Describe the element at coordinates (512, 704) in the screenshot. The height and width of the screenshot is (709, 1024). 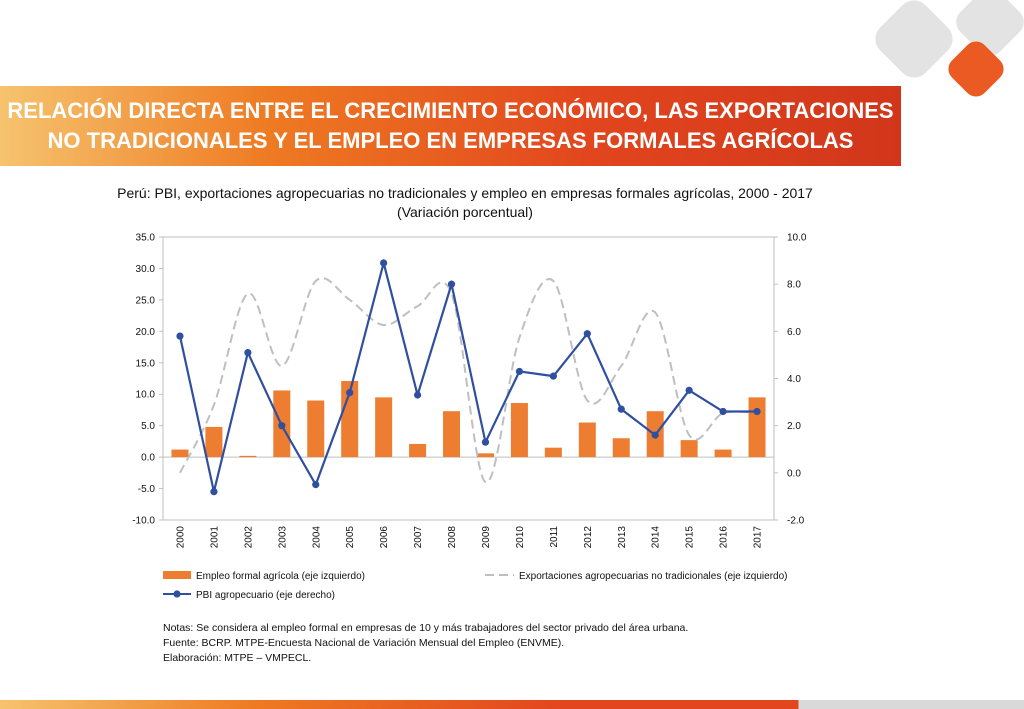
I see `footer-stripe` at that location.